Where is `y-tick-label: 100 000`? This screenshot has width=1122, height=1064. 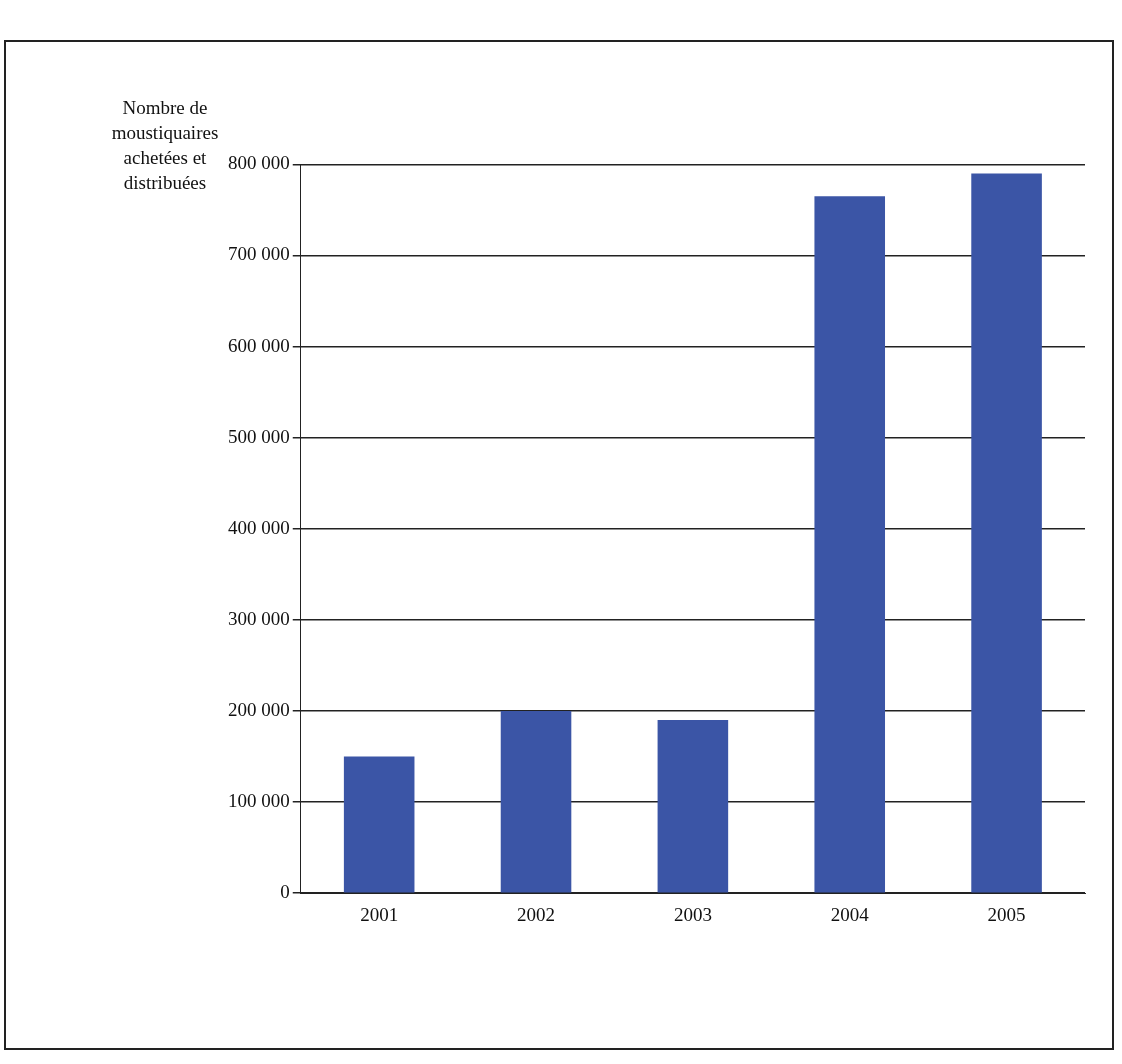 y-tick-label: 100 000 is located at coordinates (259, 801).